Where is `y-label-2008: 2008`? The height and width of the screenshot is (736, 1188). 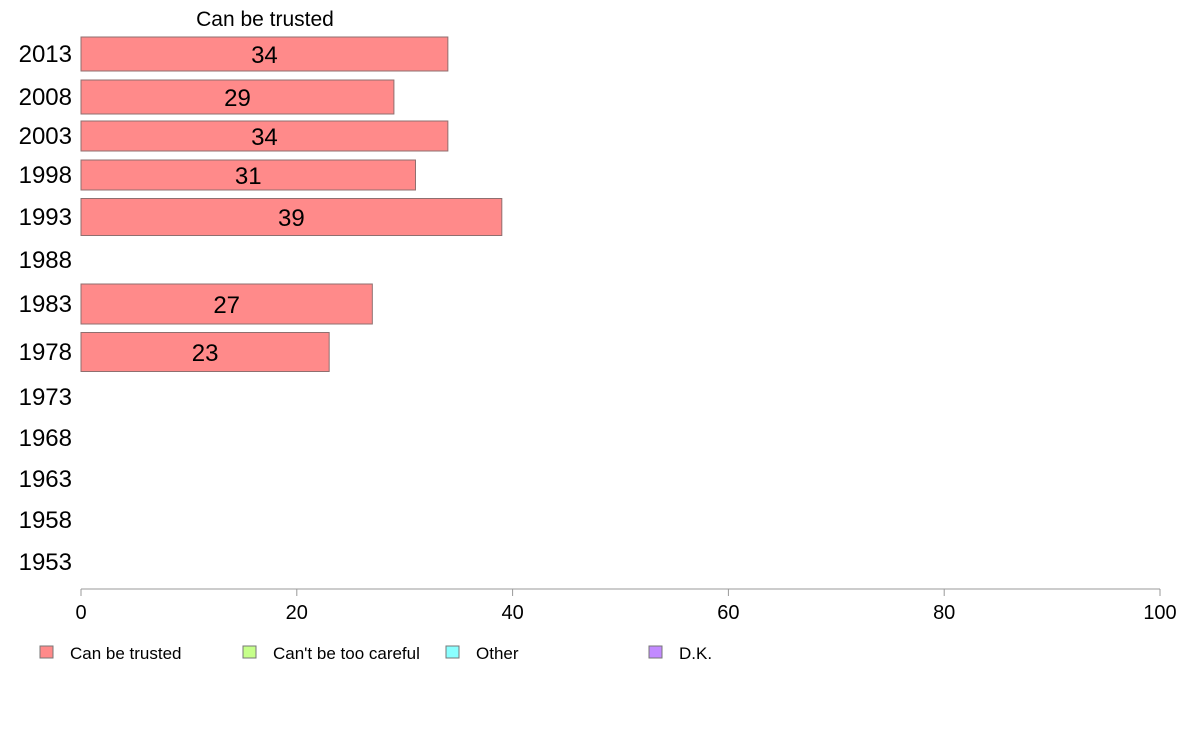
y-label-2008: 2008 is located at coordinates (45, 97).